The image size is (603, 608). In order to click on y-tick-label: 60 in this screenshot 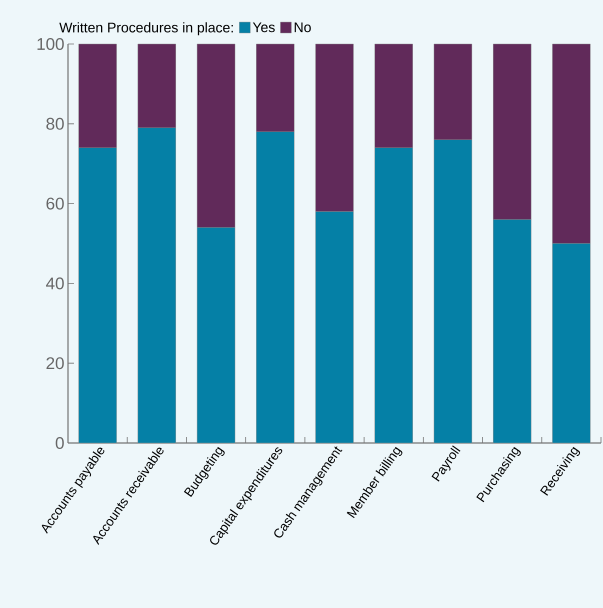, I will do `click(55, 204)`.